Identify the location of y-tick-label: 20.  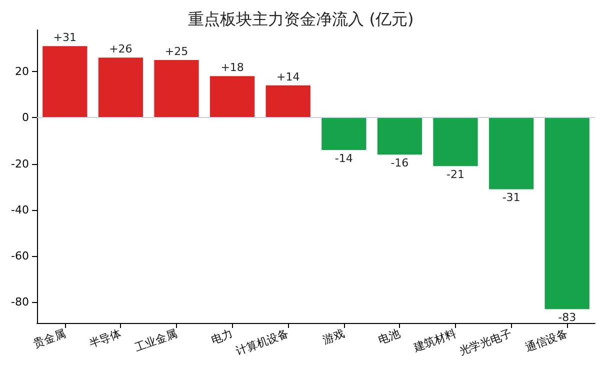
(22, 71).